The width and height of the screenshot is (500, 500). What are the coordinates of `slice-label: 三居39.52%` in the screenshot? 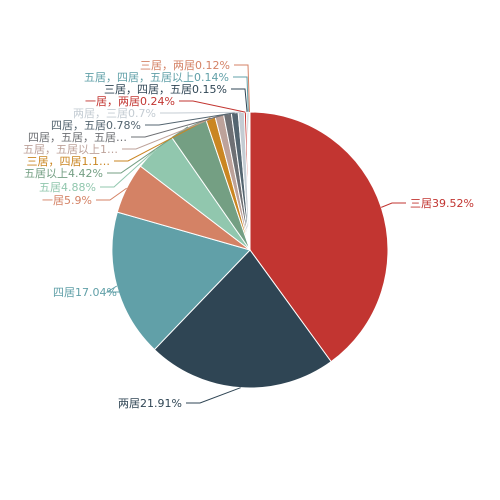 It's located at (442, 203).